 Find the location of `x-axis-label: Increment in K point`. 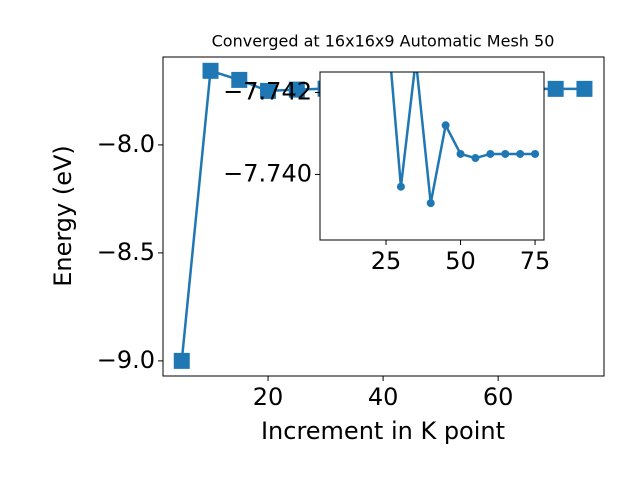

x-axis-label: Increment in K point is located at coordinates (383, 431).